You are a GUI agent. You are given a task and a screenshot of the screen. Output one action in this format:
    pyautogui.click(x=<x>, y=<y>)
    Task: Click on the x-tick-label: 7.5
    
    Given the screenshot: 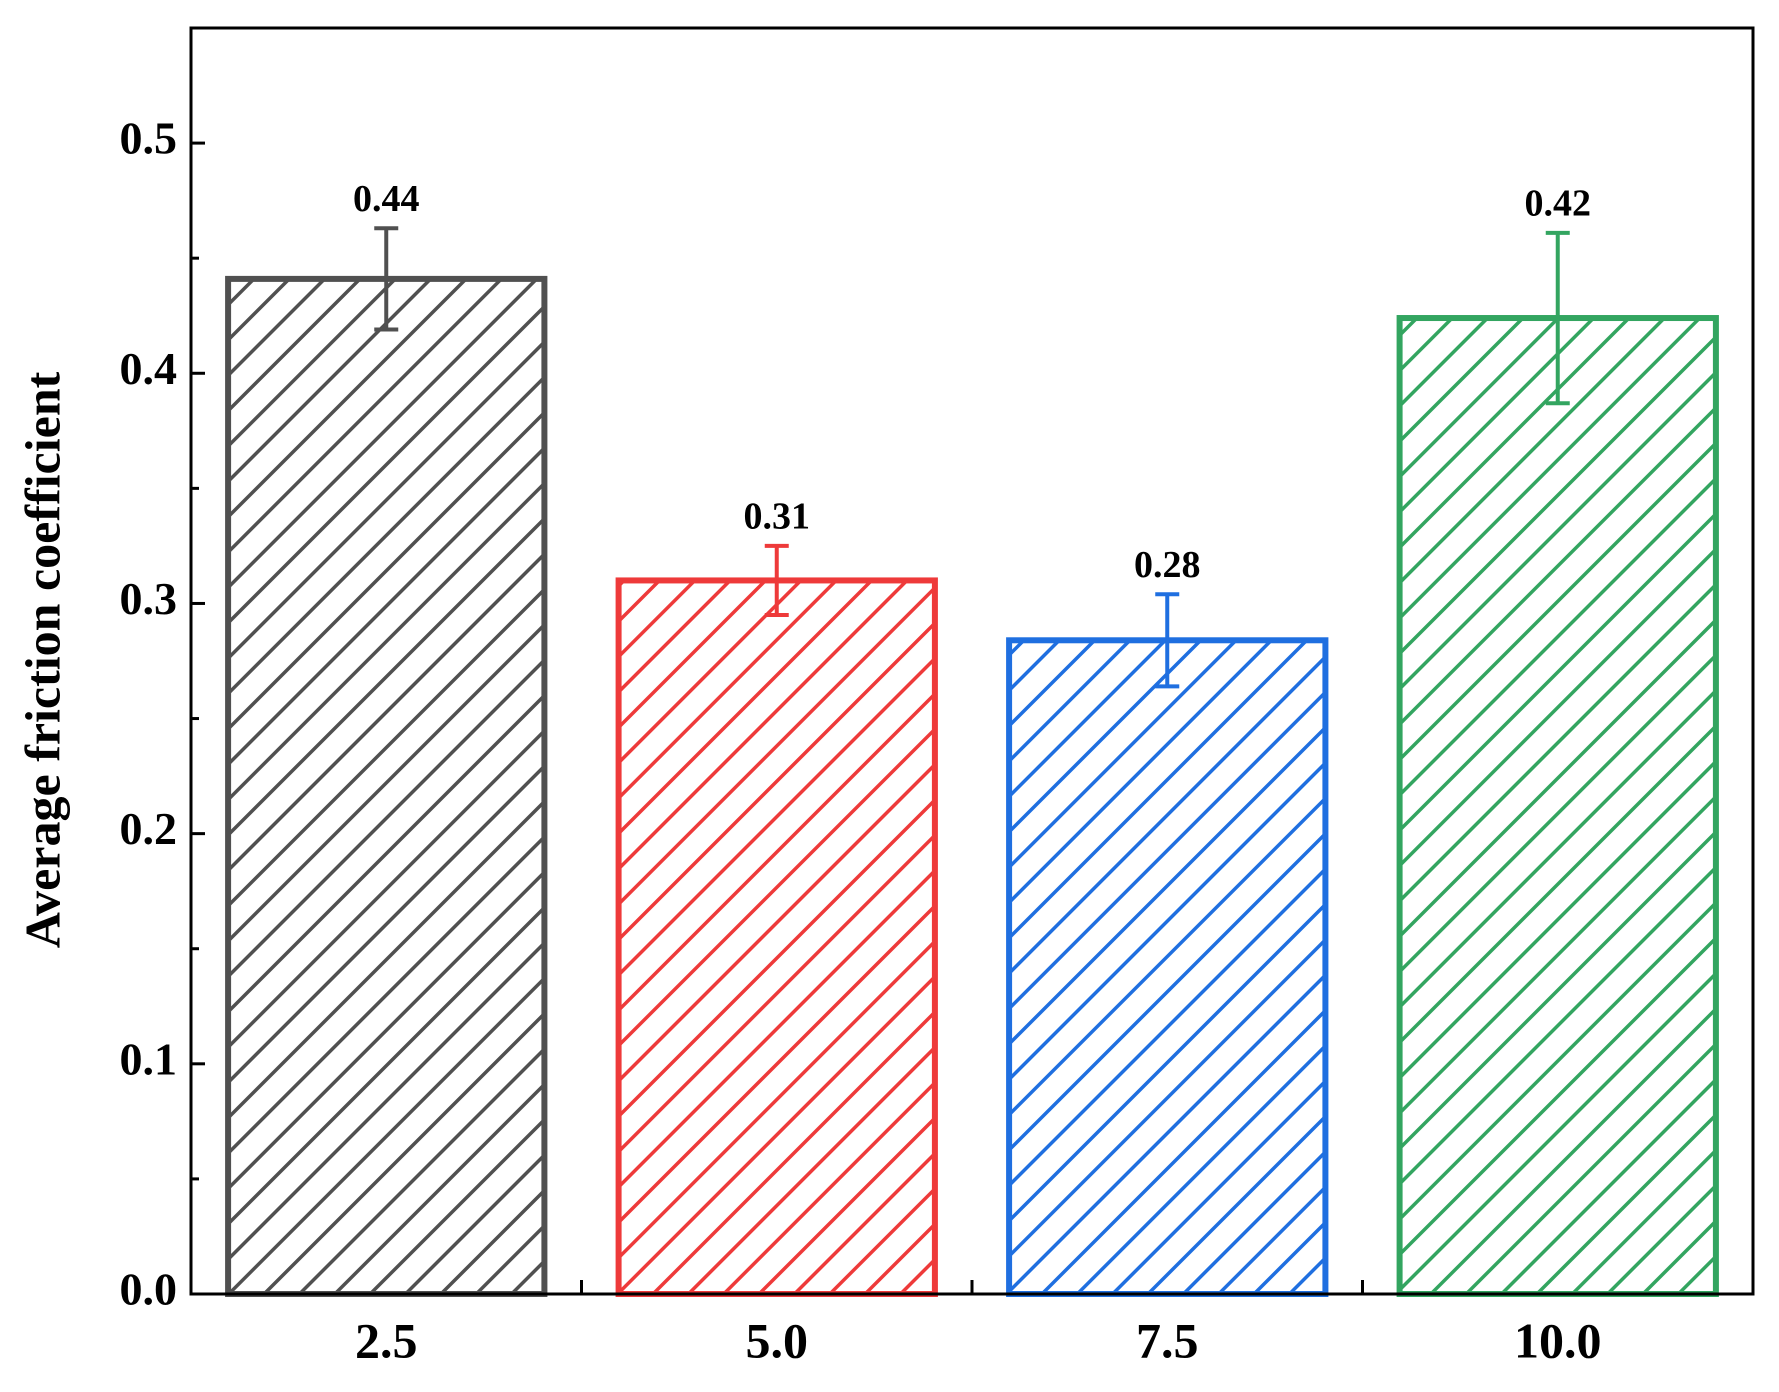 What is the action you would take?
    pyautogui.click(x=1167, y=1340)
    